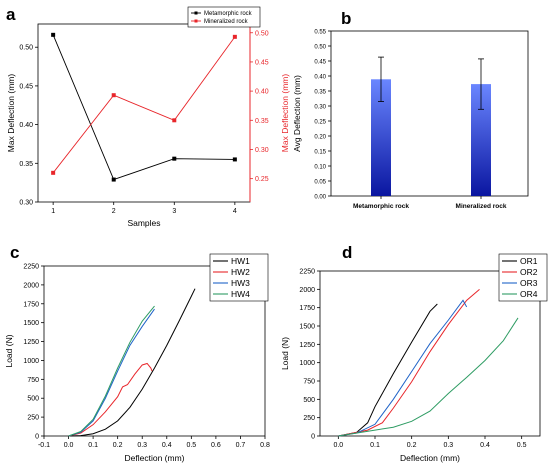  What do you see at coordinates (320, 32) in the screenshot?
I see `y-tick-label: 0.55` at bounding box center [320, 32].